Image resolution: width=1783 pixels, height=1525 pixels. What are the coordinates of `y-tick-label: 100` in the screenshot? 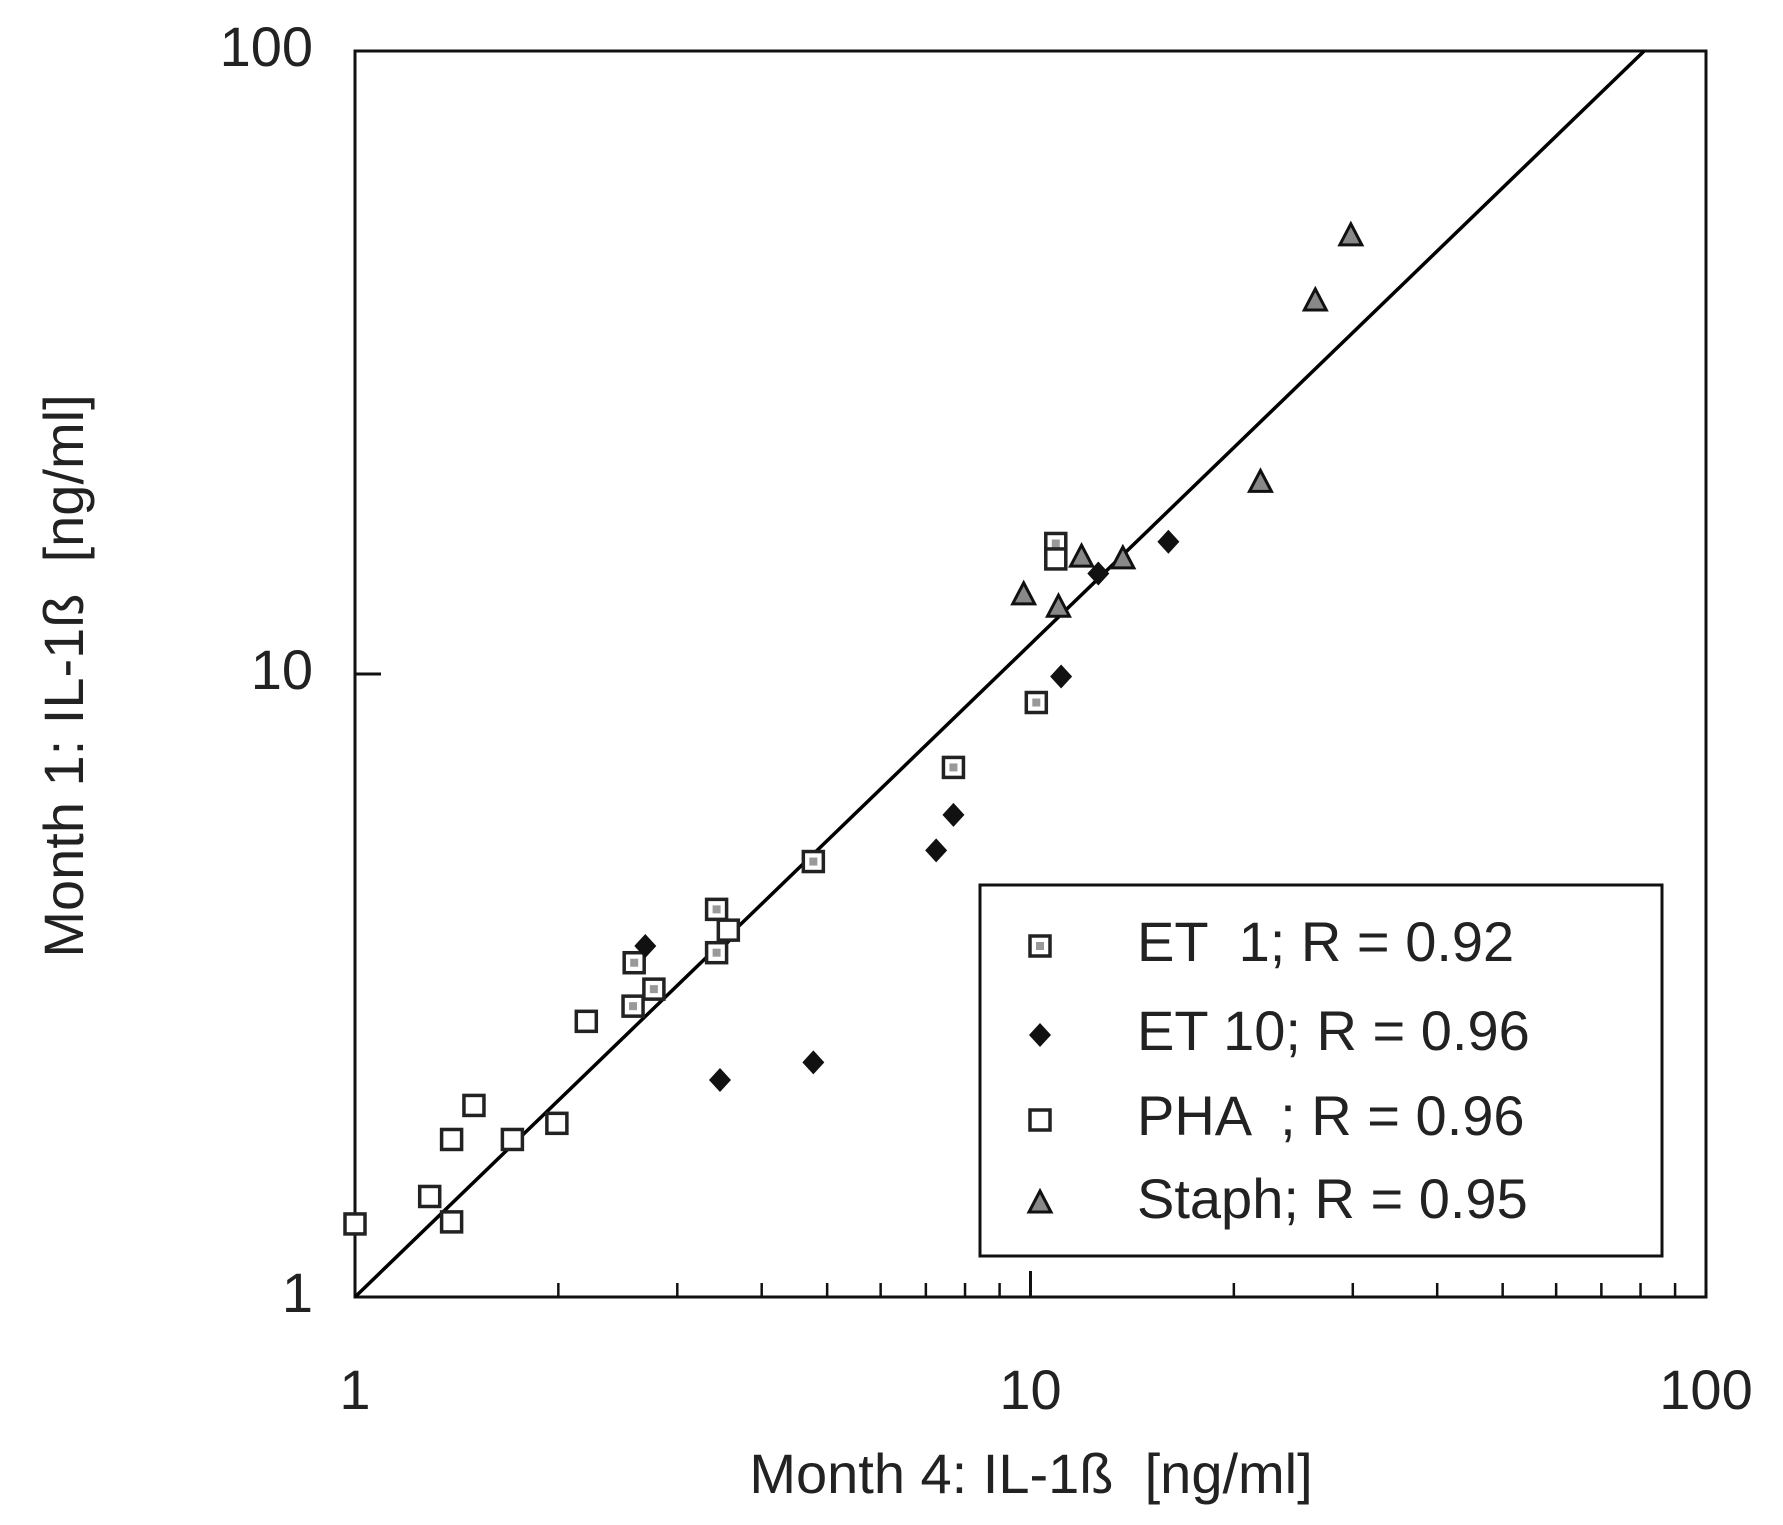 It's located at (266, 46).